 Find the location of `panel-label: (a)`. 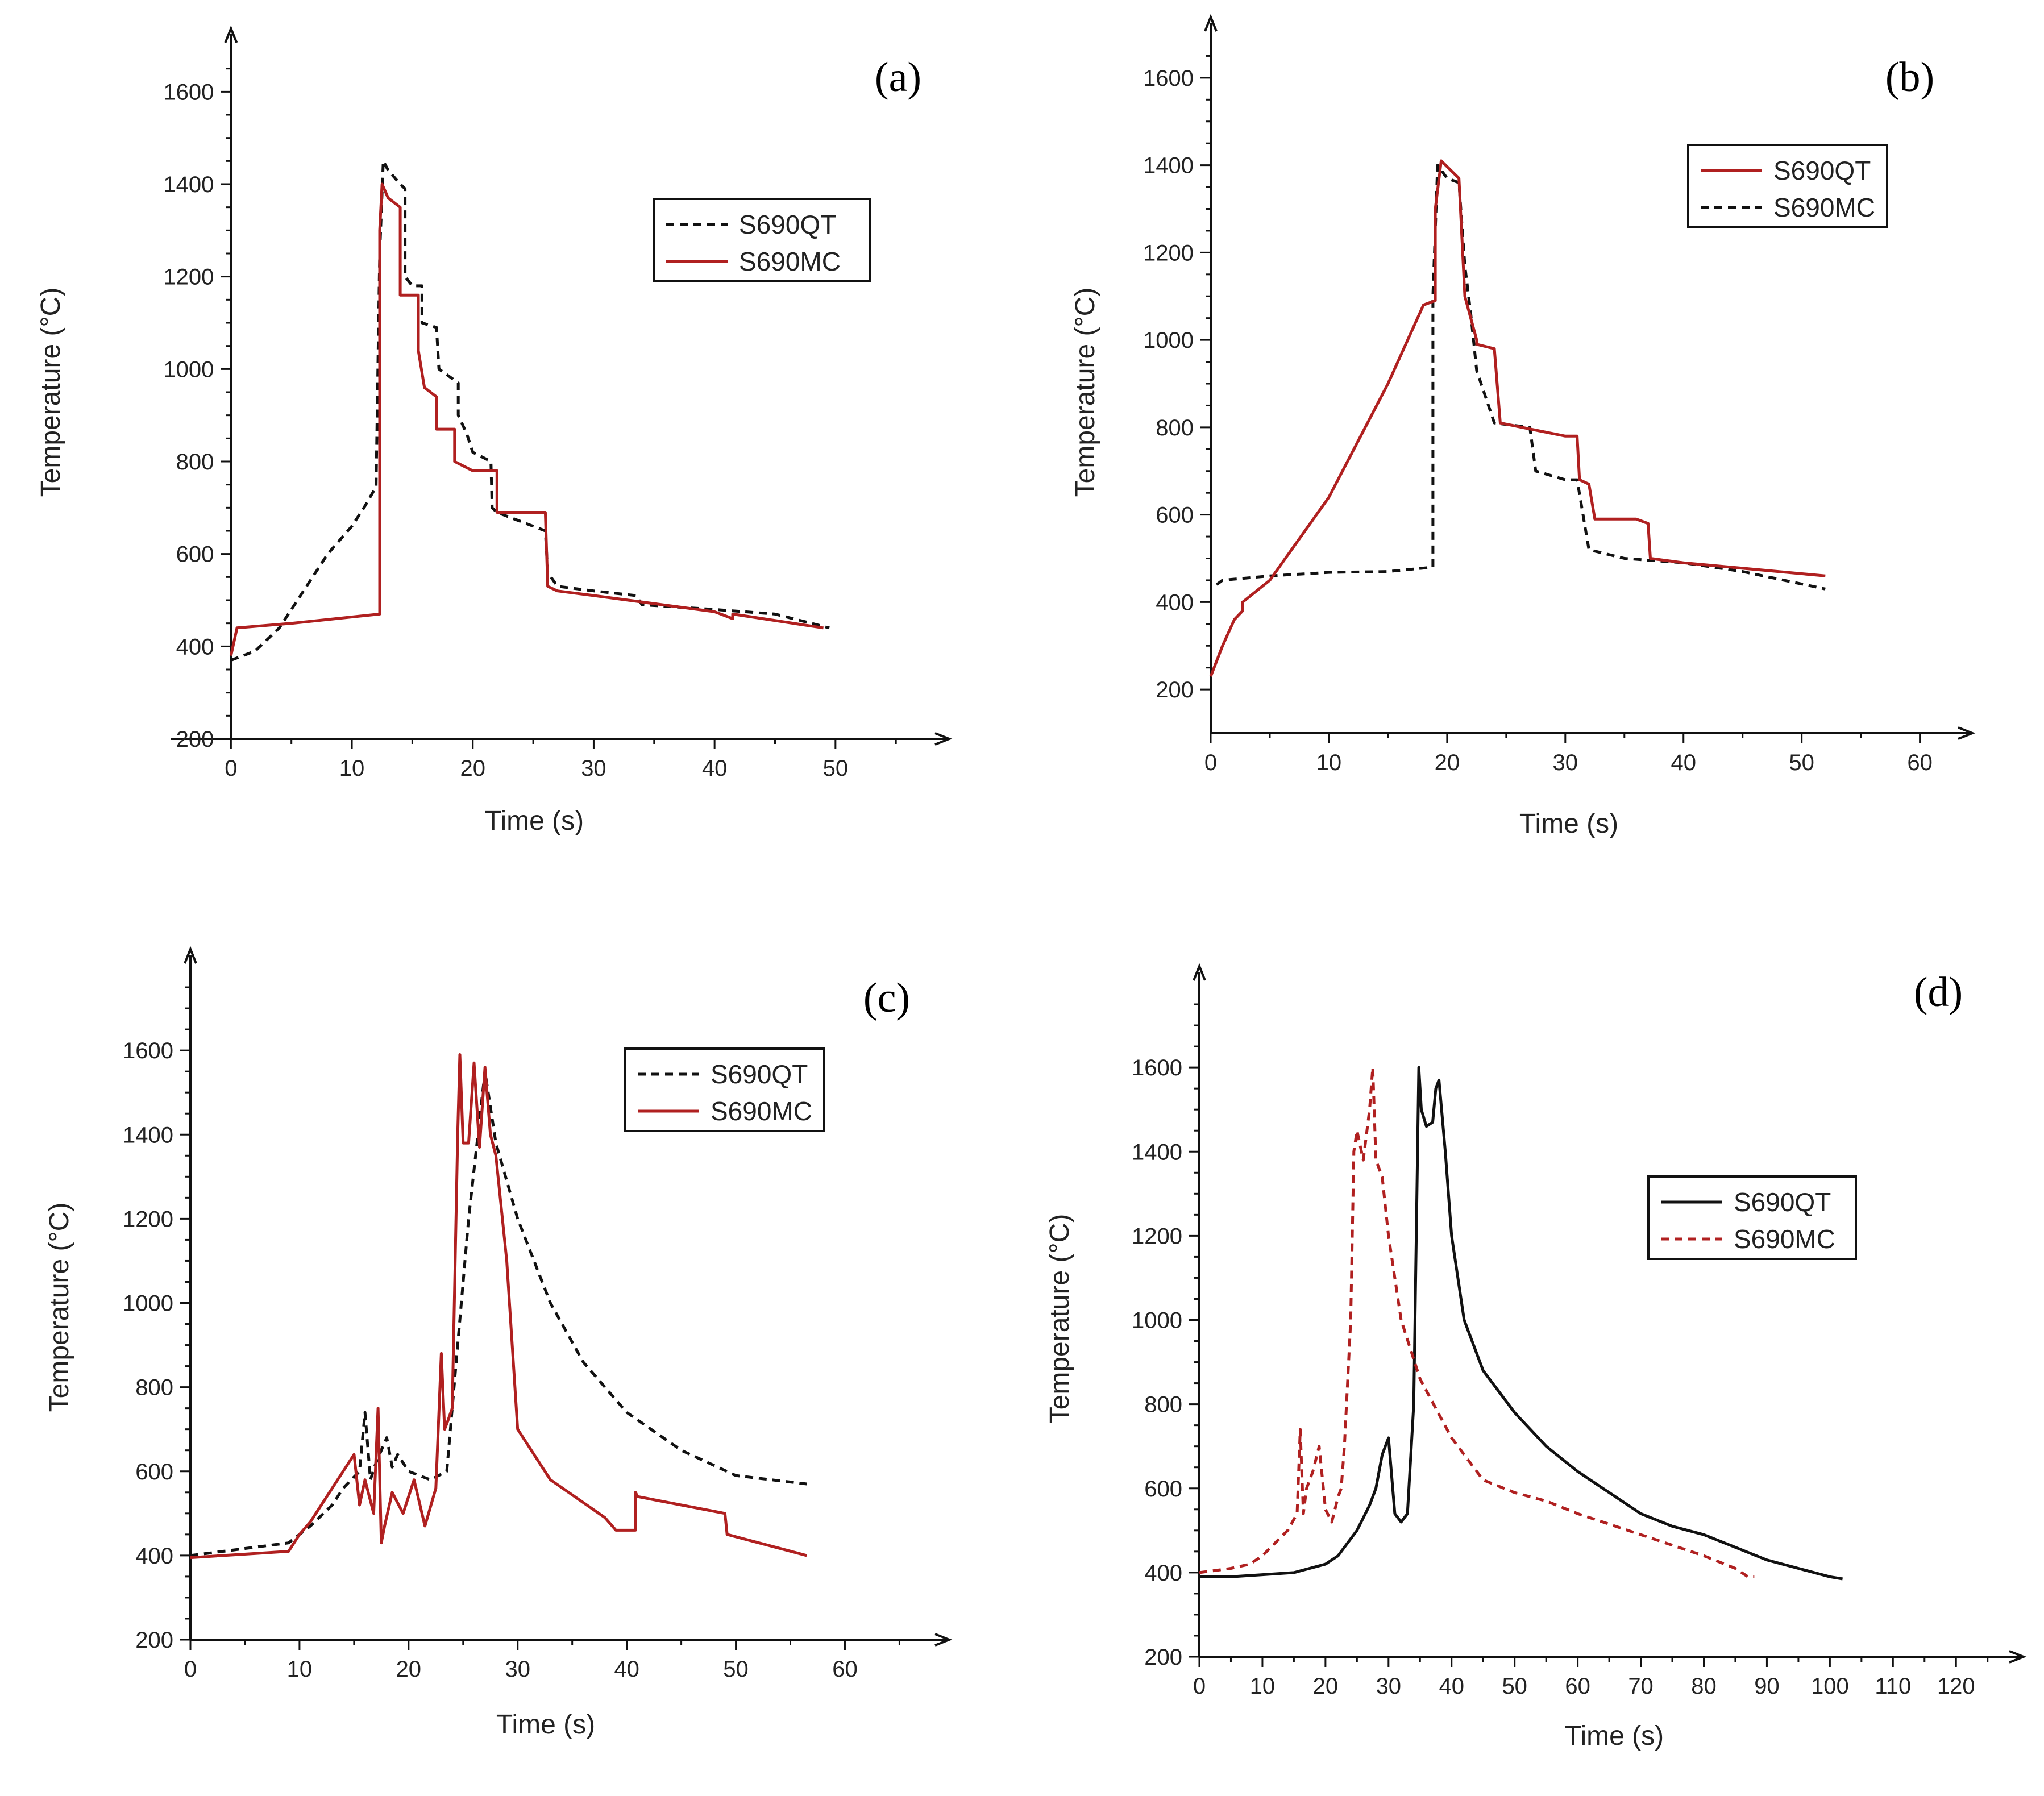

panel-label: (a) is located at coordinates (898, 78).